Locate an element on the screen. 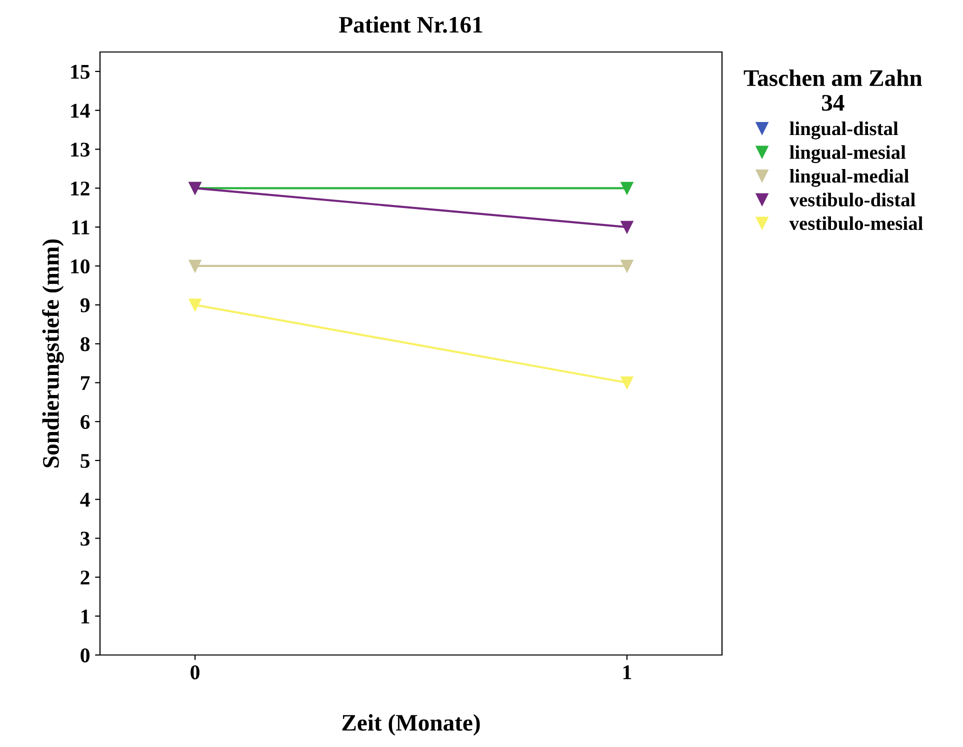 The height and width of the screenshot is (747, 963). legend-label: vestibulo-distal is located at coordinates (852, 199).